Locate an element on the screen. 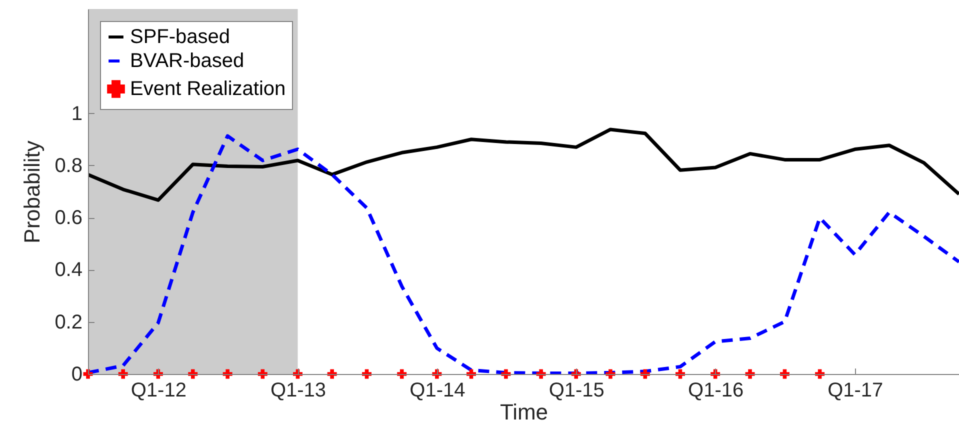 This screenshot has width=959, height=443. y-tick-label: 0.8 is located at coordinates (68, 165).